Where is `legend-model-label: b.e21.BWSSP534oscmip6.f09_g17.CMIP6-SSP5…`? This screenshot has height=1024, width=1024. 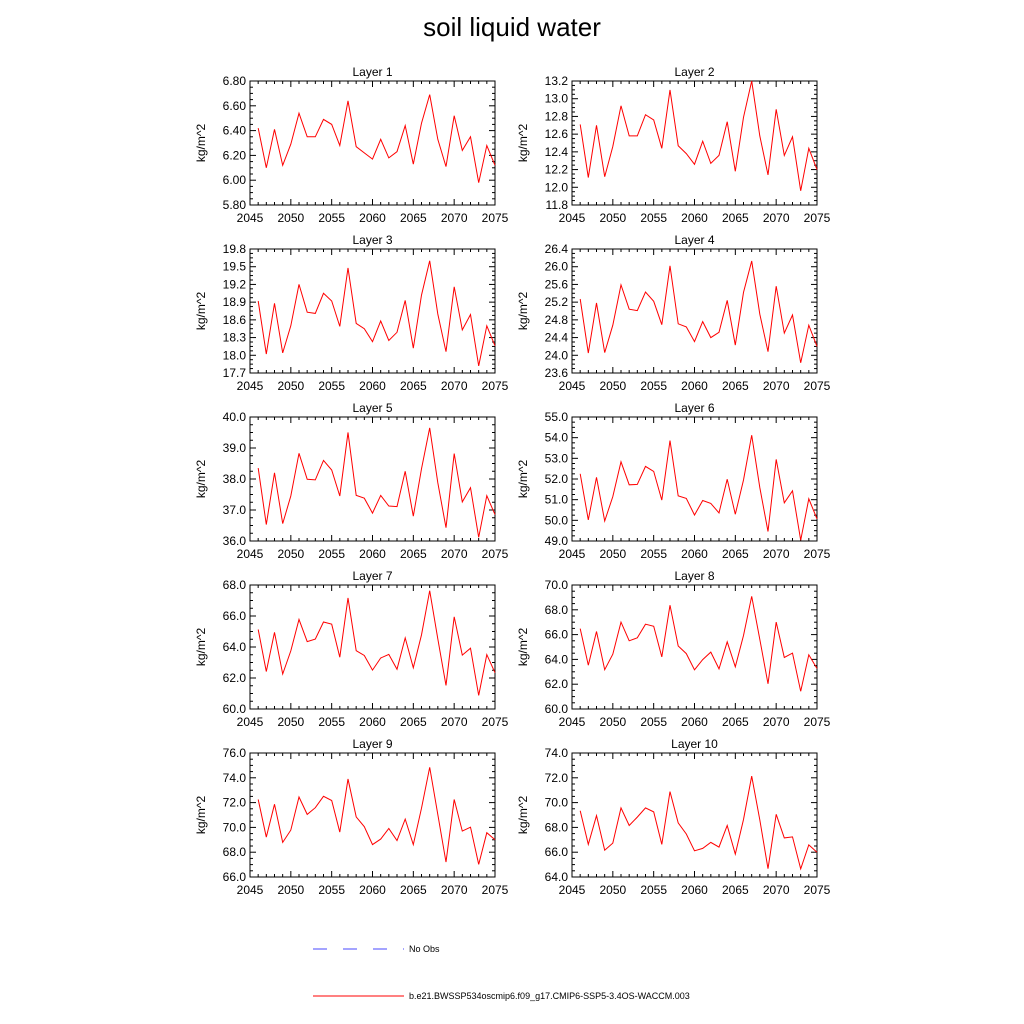 legend-model-label: b.e21.BWSSP534oscmip6.f09_g17.CMIP6-SSP5… is located at coordinates (549, 996).